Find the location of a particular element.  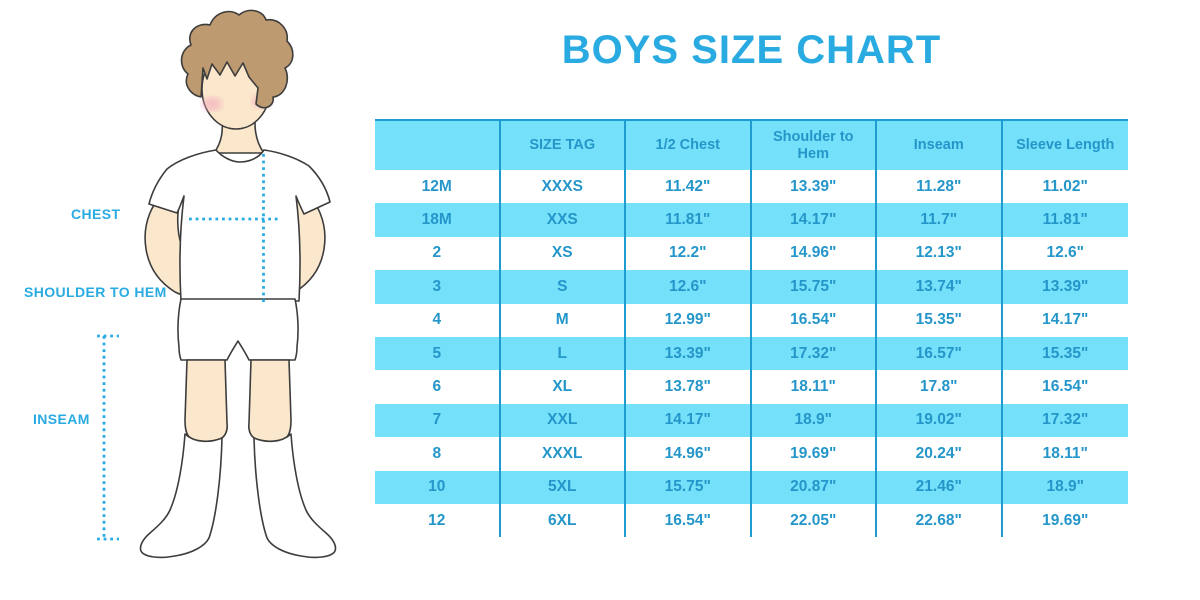

table-cell: 8 is located at coordinates (438, 454).